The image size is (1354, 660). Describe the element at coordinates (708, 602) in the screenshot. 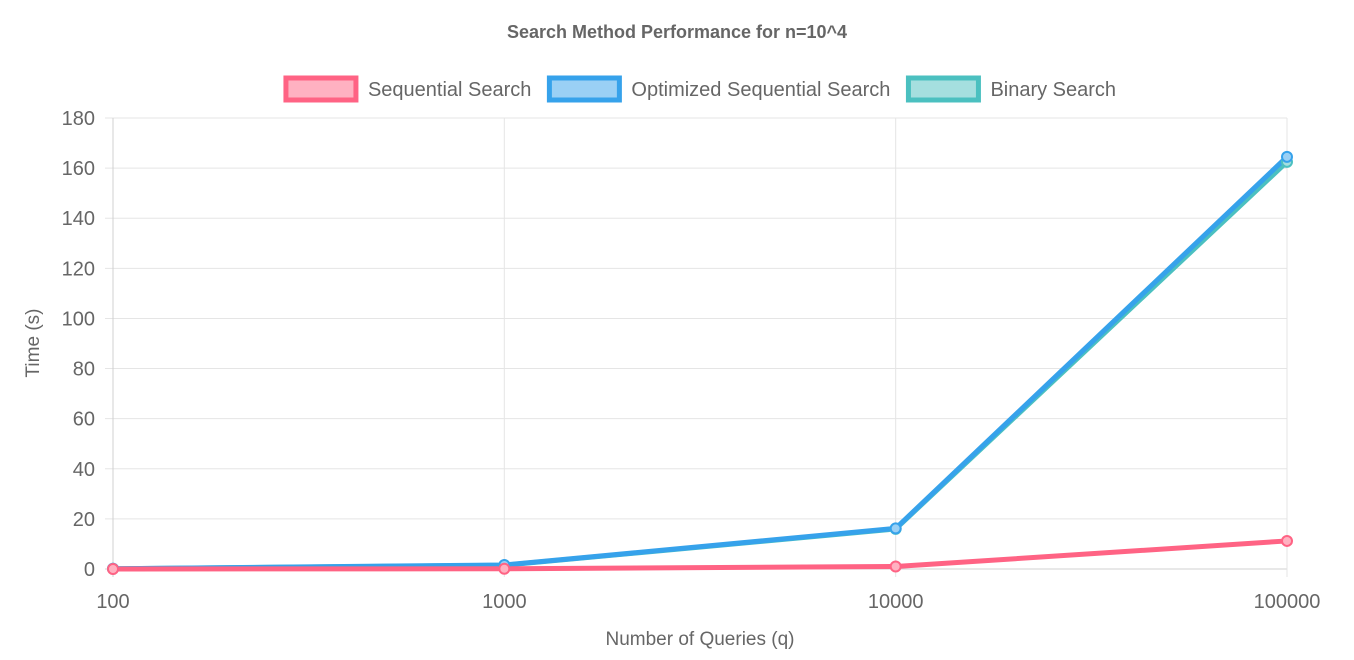

I see `x-axis-ticks: 100 1000 10000 100000` at that location.